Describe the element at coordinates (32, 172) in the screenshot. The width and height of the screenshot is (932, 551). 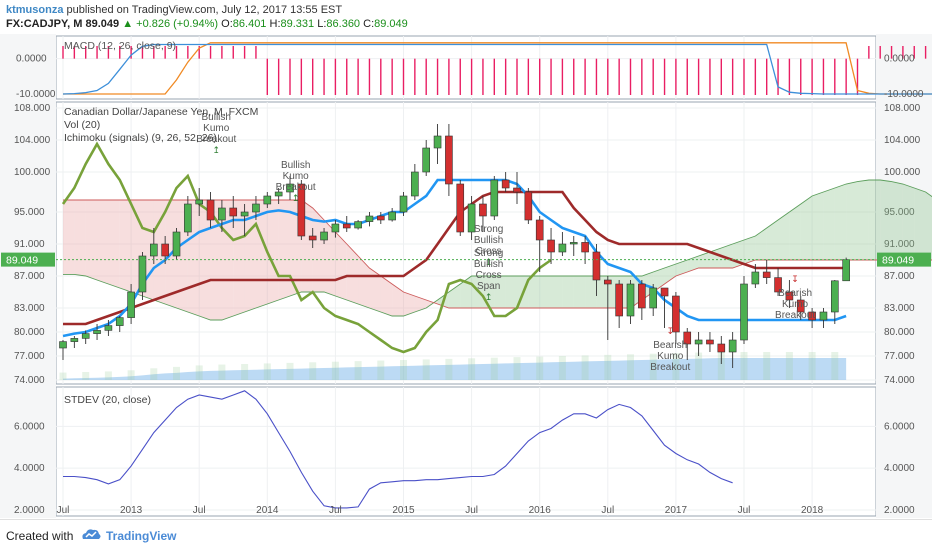
I see `price-ytick-left: 100.000` at that location.